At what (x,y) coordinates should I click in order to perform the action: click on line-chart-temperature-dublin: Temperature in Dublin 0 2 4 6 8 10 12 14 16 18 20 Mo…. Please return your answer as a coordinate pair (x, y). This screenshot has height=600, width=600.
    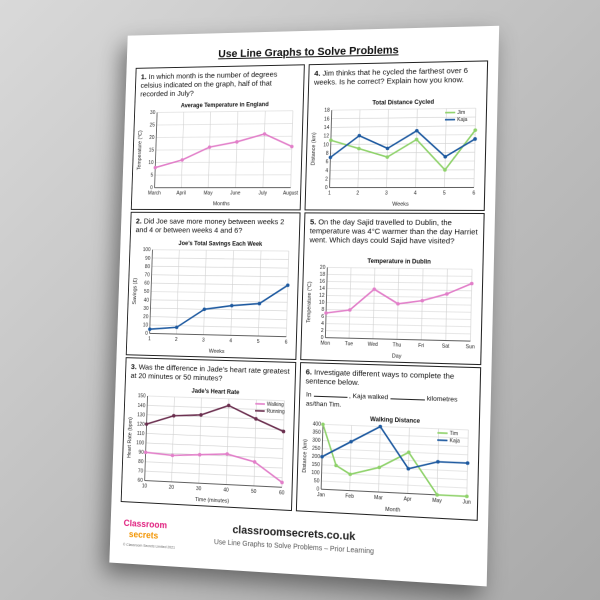
    Looking at the image, I should click on (391, 308).